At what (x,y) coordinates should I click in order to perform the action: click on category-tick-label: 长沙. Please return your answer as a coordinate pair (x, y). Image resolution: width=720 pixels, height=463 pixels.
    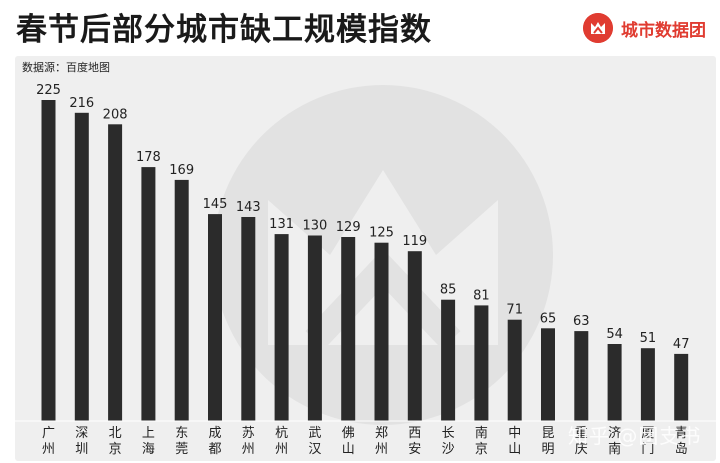
    Looking at the image, I should click on (448, 441).